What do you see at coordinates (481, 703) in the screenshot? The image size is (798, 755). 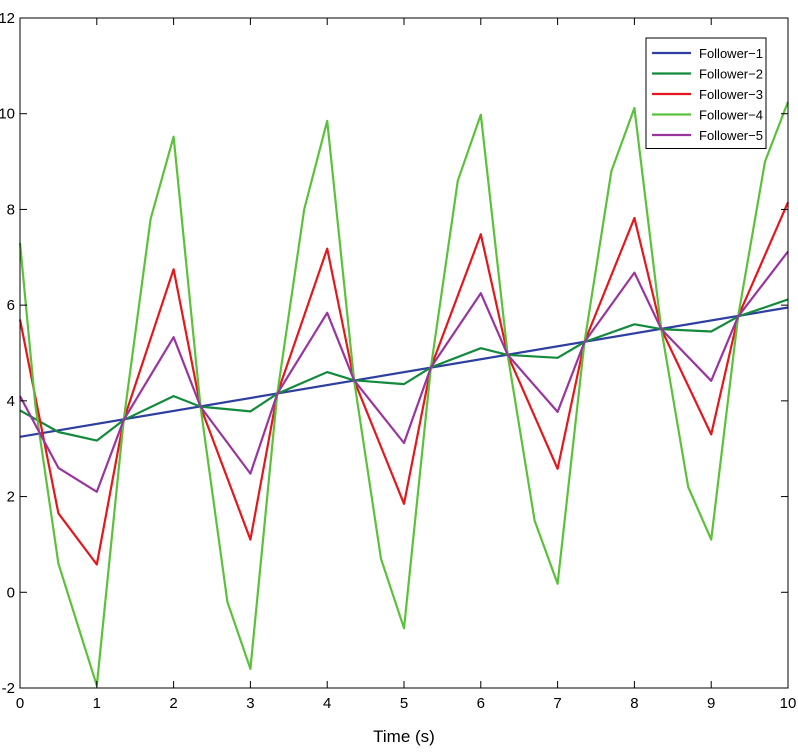 I see `x-tick-label: 6` at bounding box center [481, 703].